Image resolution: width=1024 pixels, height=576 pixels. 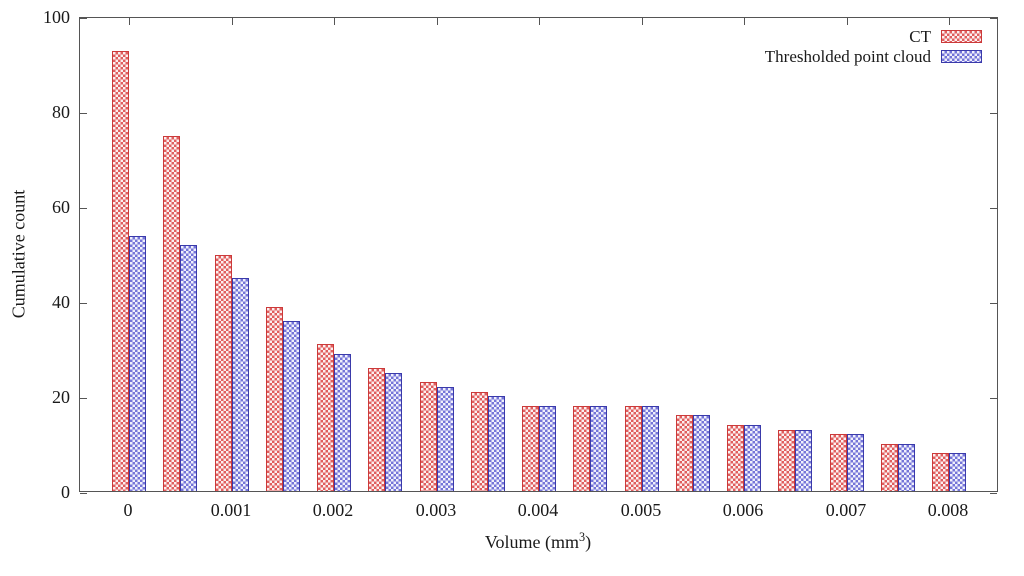 What do you see at coordinates (847, 56) in the screenshot?
I see `legend-label-thresholded-point-cloud: Thresholded point cloud` at bounding box center [847, 56].